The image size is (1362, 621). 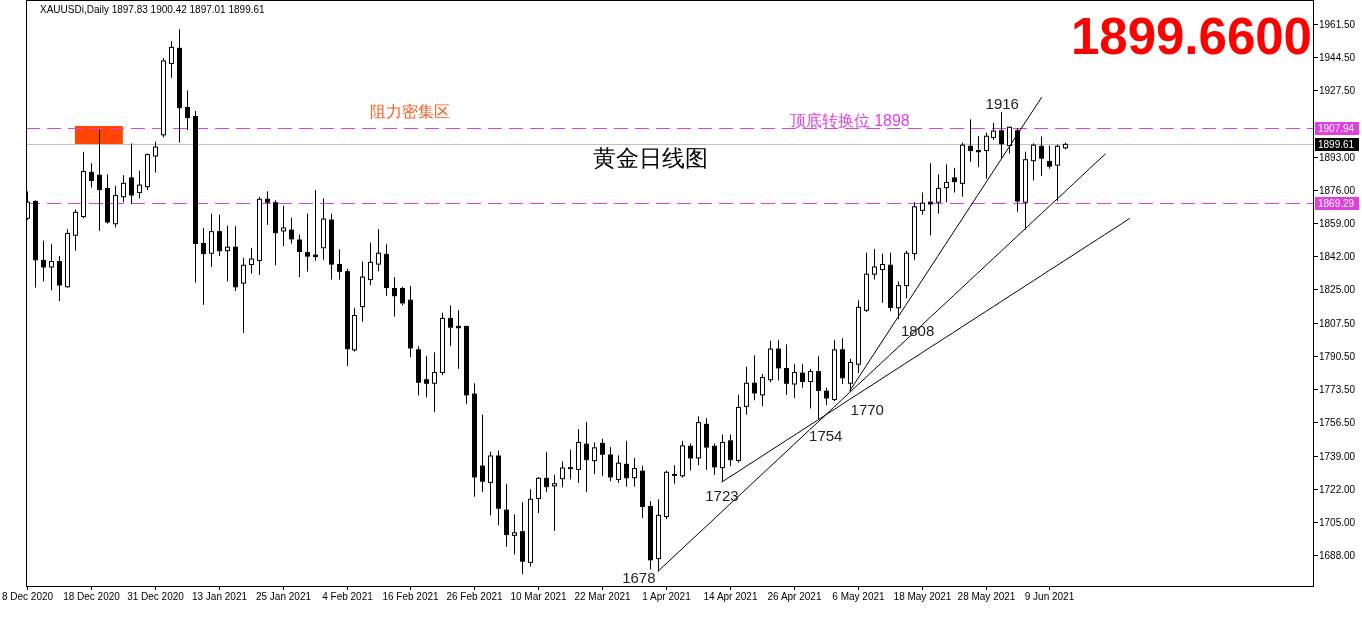 What do you see at coordinates (1002, 103) in the screenshot?
I see `annotation: 1916` at bounding box center [1002, 103].